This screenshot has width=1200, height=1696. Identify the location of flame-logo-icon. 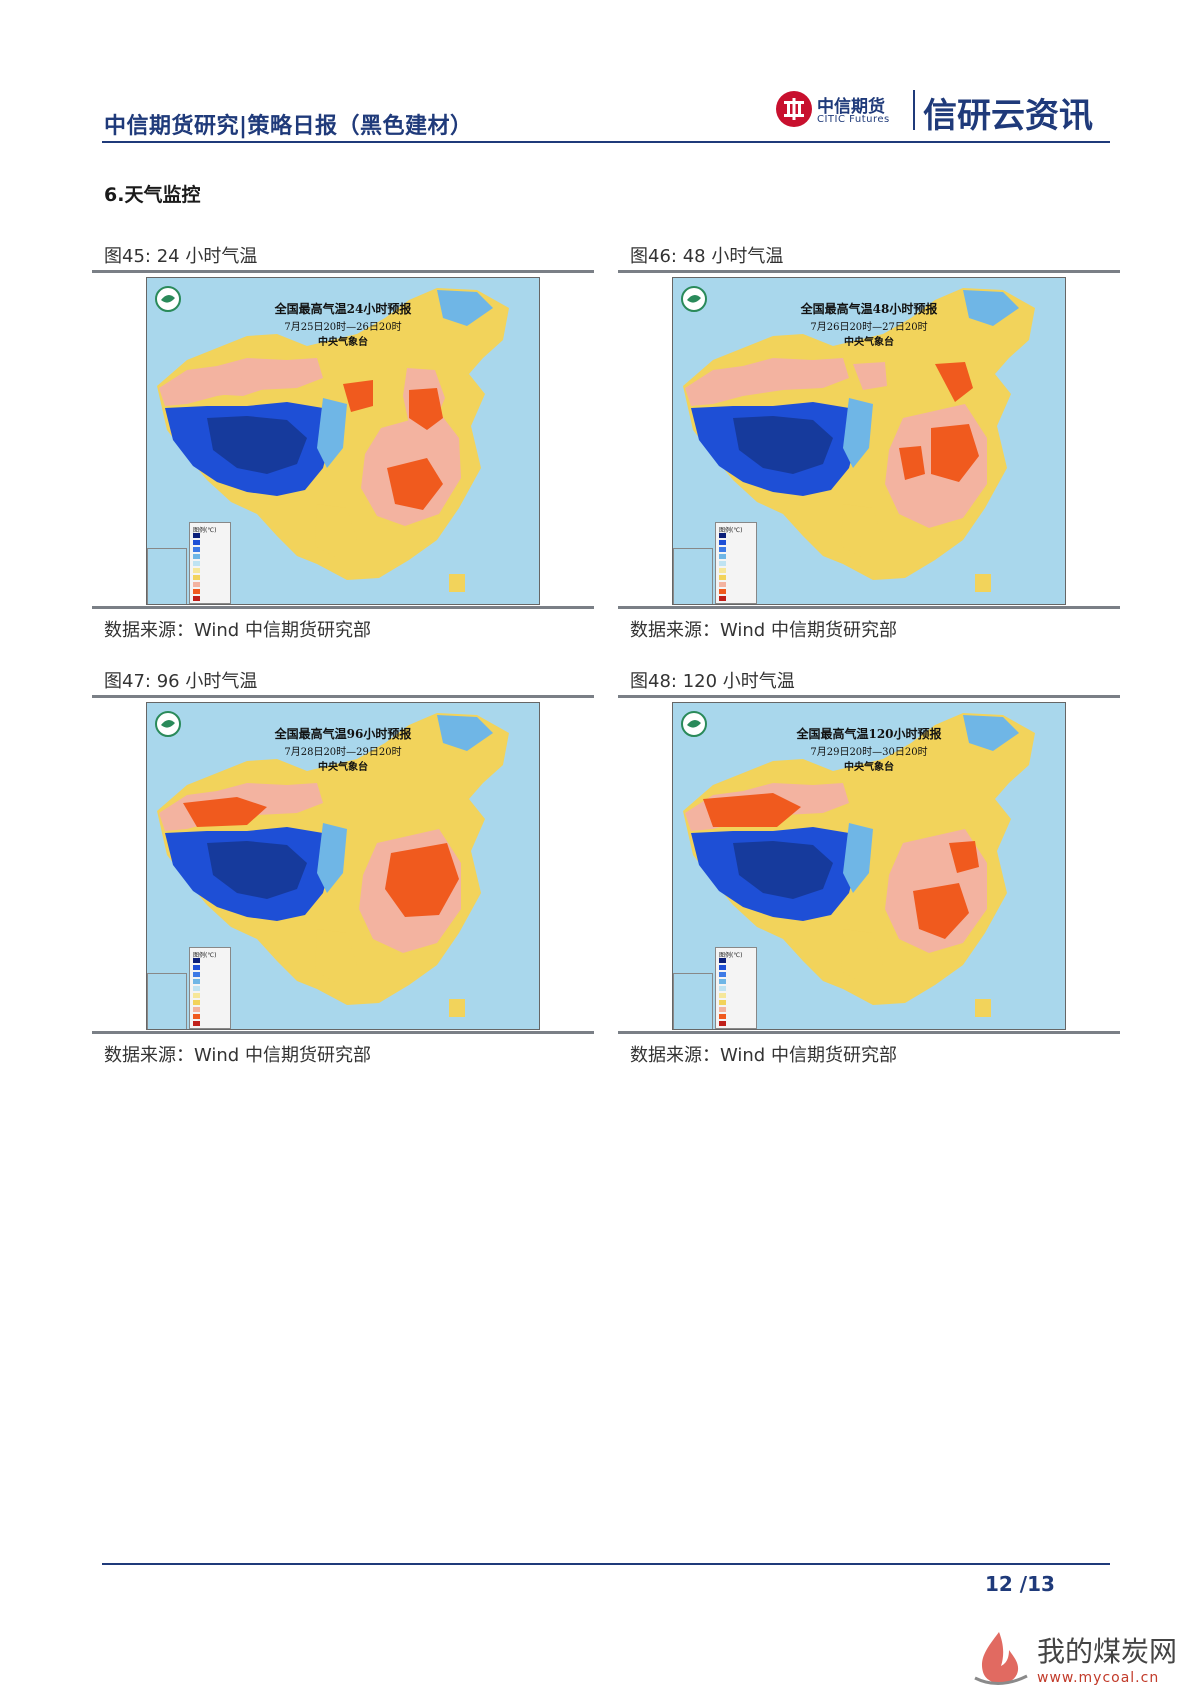
(1001, 1658).